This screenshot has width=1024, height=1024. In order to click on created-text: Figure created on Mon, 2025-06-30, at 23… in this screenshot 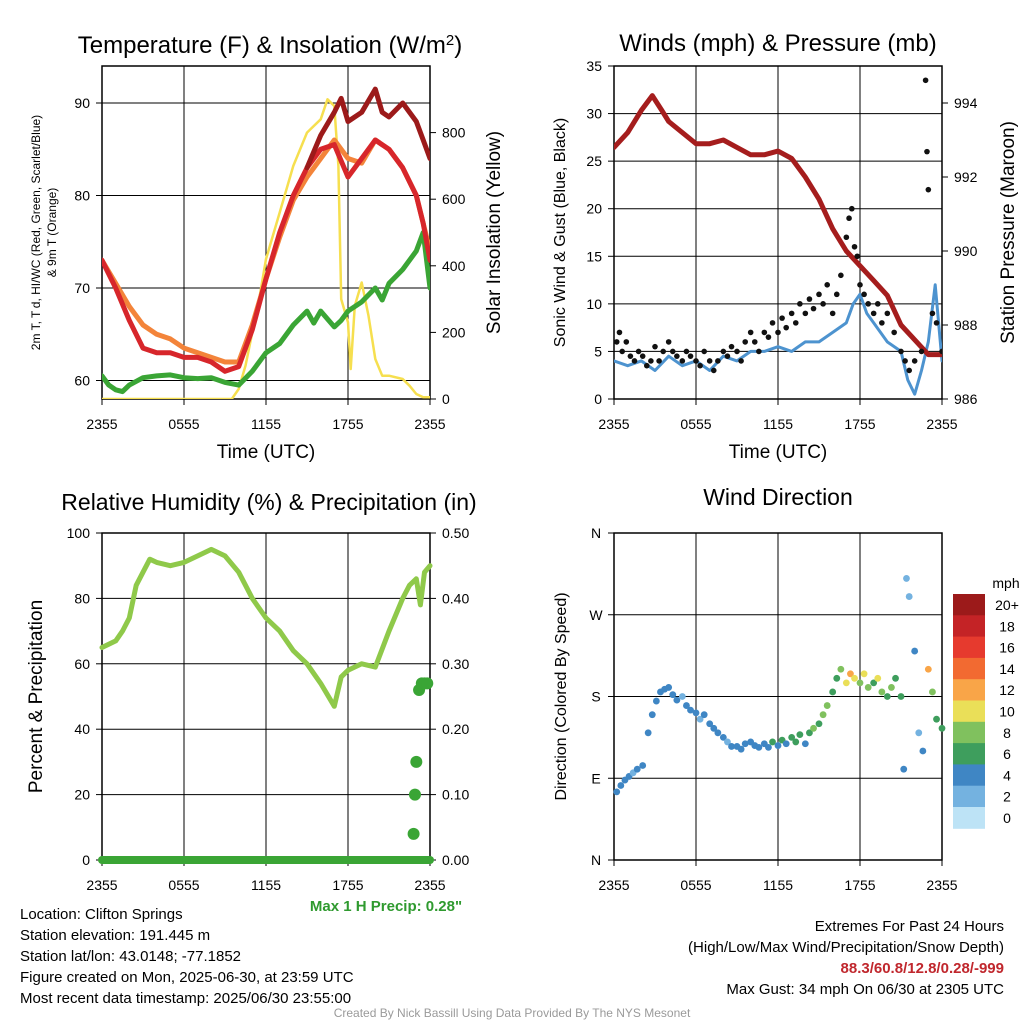, I will do `click(187, 977)`.